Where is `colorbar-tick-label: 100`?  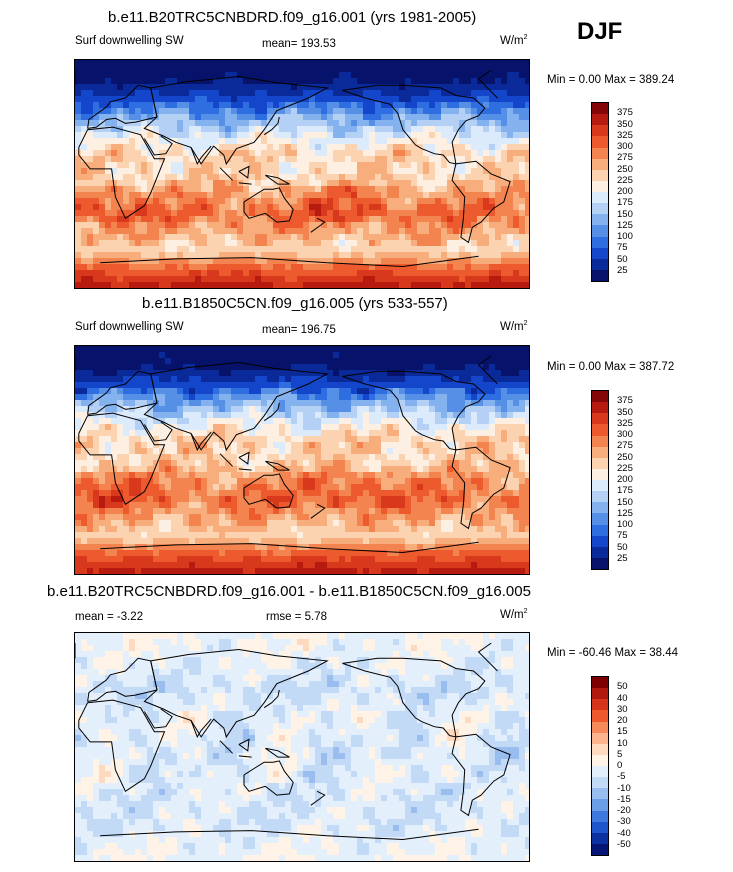 colorbar-tick-label: 100 is located at coordinates (625, 524).